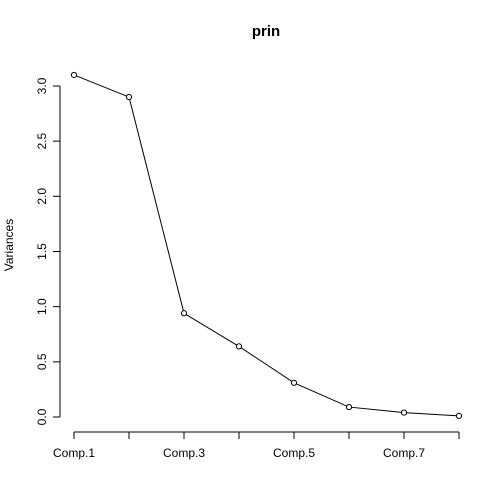  What do you see at coordinates (42, 141) in the screenshot?
I see `y-tick-label: 2.5` at bounding box center [42, 141].